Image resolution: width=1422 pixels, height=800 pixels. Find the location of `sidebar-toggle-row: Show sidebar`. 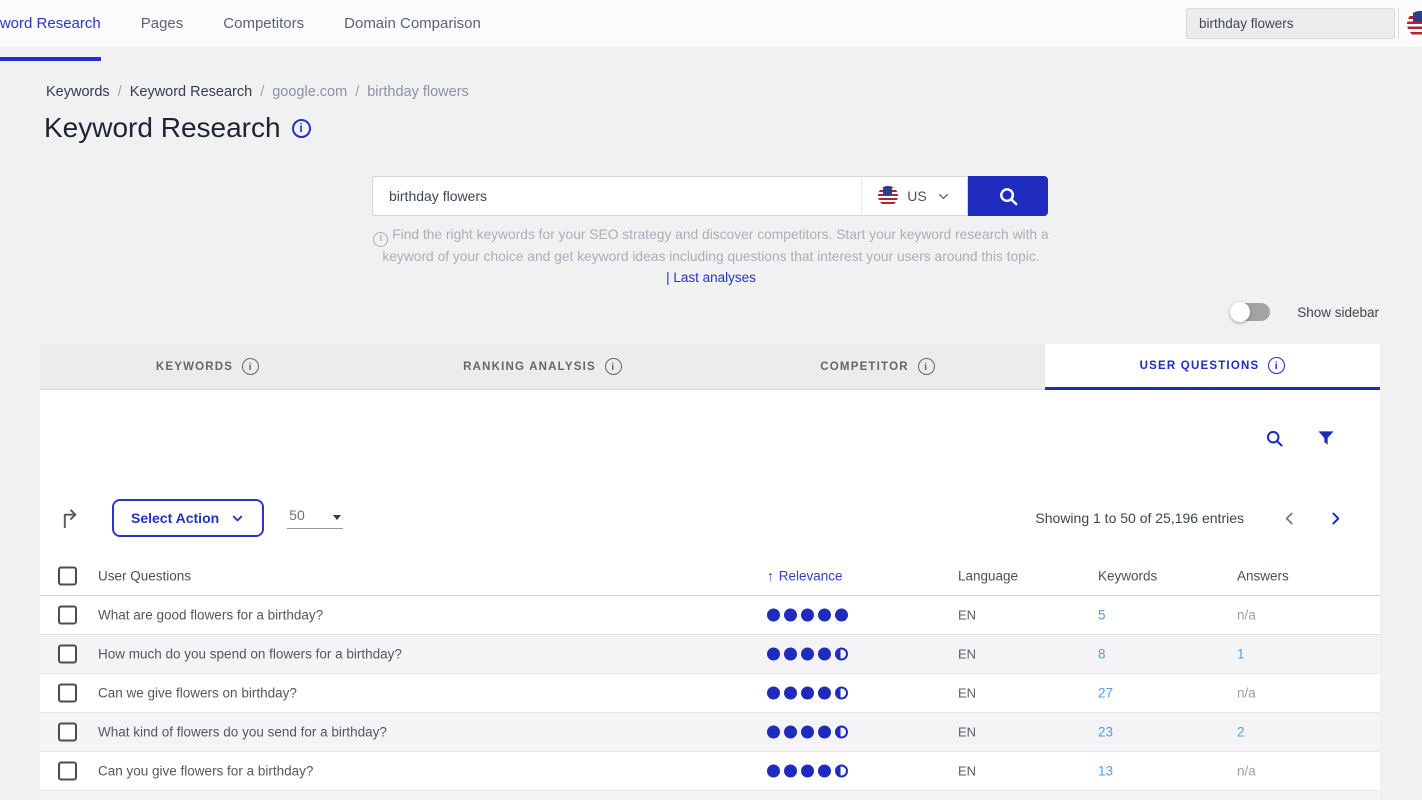

sidebar-toggle-row: Show sidebar is located at coordinates (1304, 312).